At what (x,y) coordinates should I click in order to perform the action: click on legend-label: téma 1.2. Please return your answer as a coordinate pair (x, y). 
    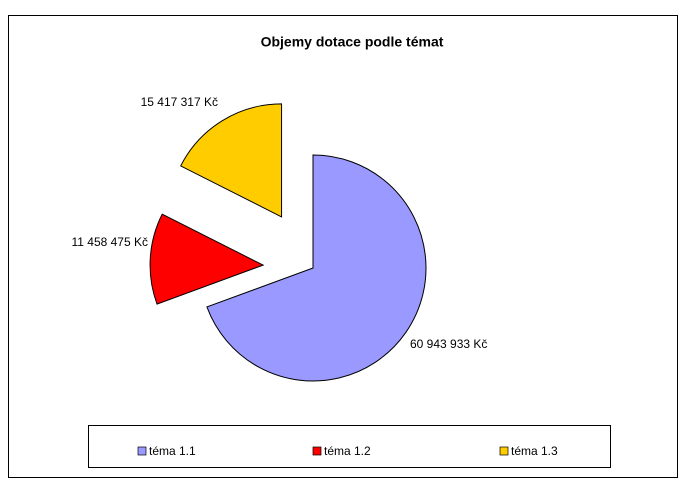
    Looking at the image, I should click on (347, 451).